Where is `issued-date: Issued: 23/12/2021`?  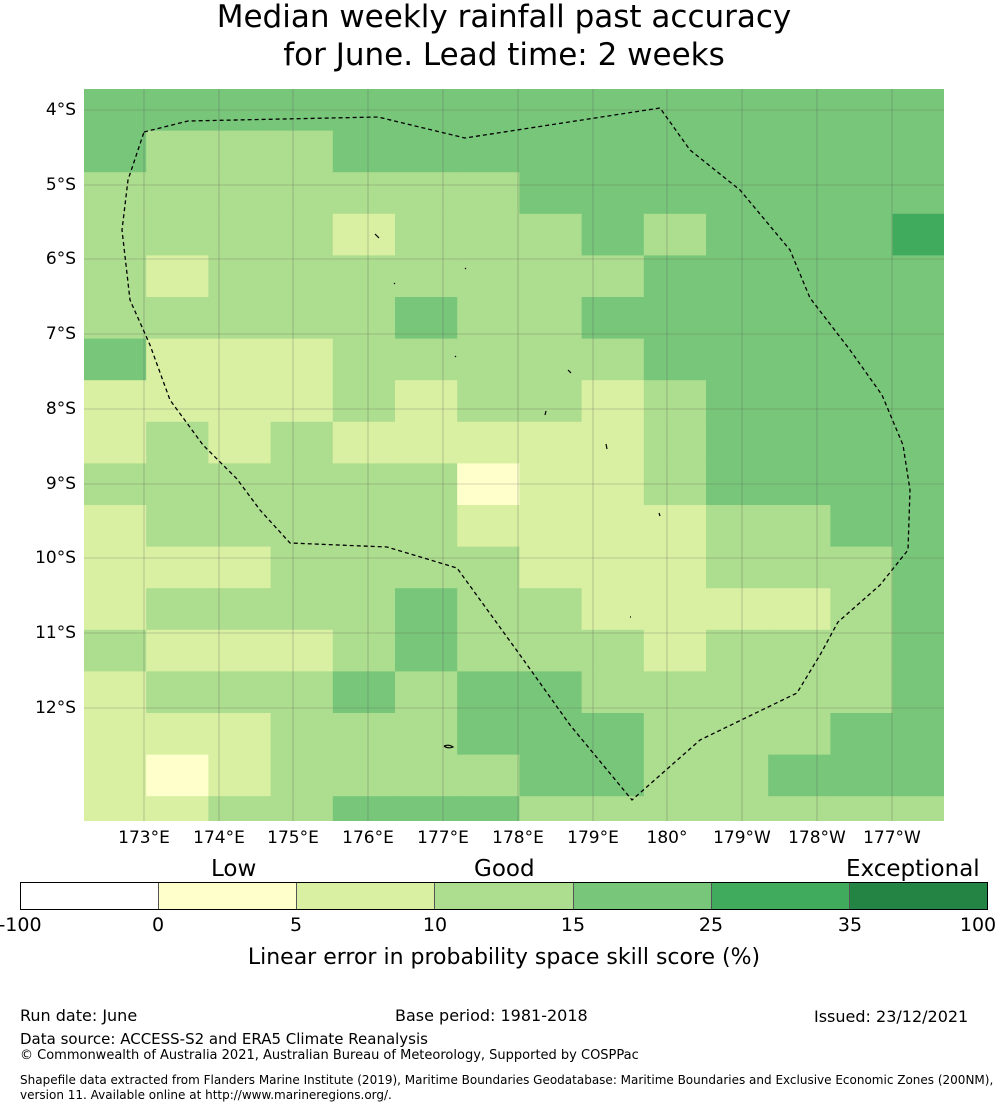 issued-date: Issued: 23/12/2021 is located at coordinates (891, 1016).